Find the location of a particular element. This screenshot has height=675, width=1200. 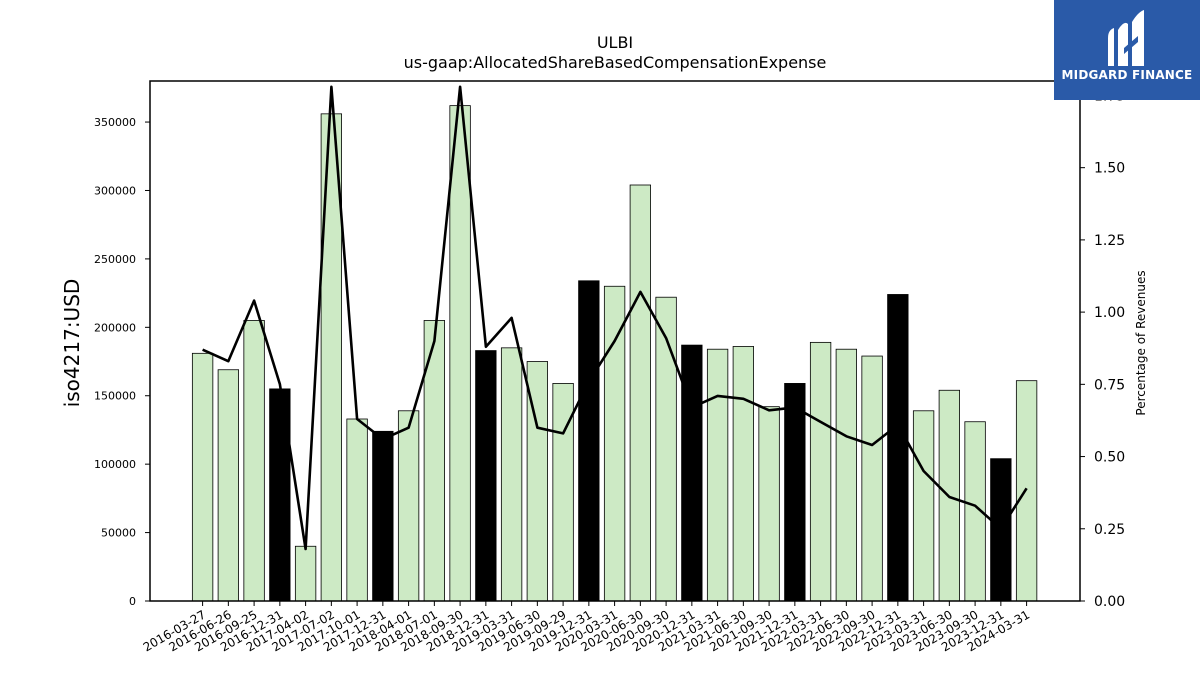

y-tick-label-left: 200000 is located at coordinates (115, 327).